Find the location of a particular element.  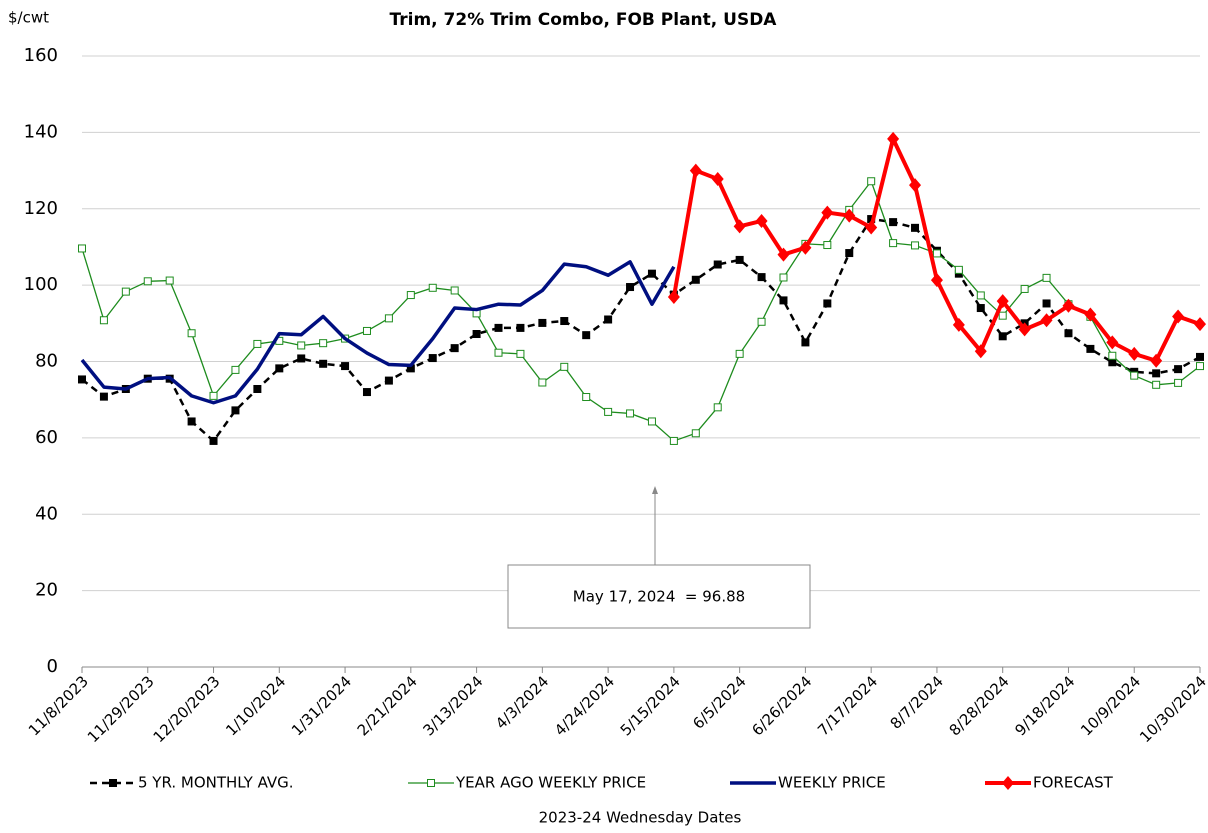

legend-label: YEAR AGO WEEKLY PRICE is located at coordinates (550, 783).